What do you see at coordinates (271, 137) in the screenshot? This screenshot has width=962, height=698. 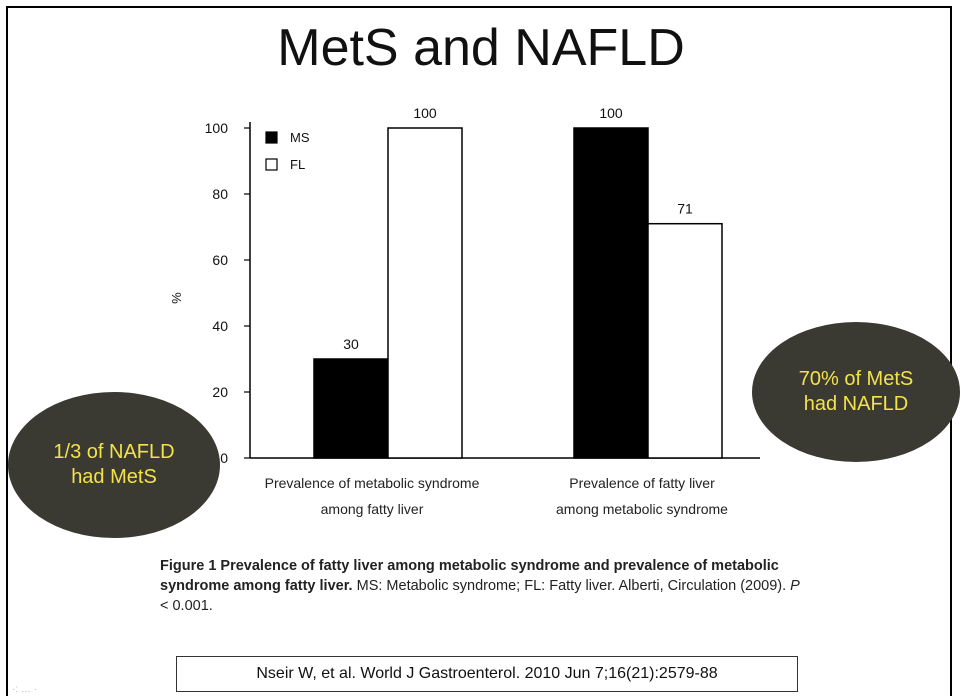 I see `legend-swatch-ms` at bounding box center [271, 137].